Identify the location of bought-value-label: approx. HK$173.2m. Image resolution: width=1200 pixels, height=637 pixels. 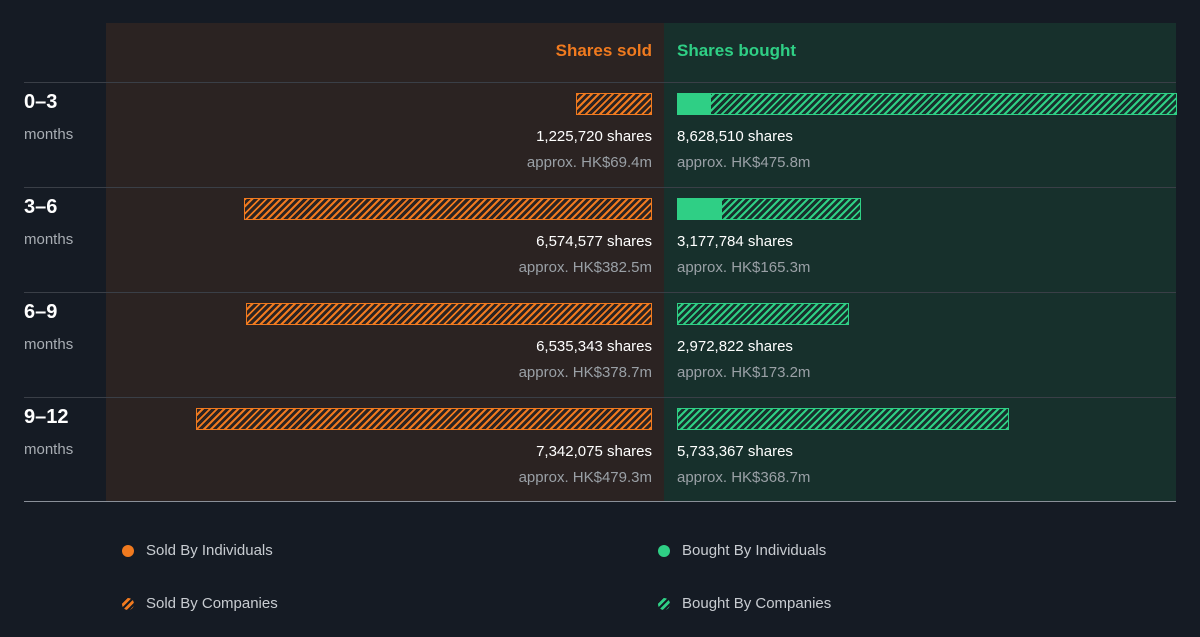
(744, 372).